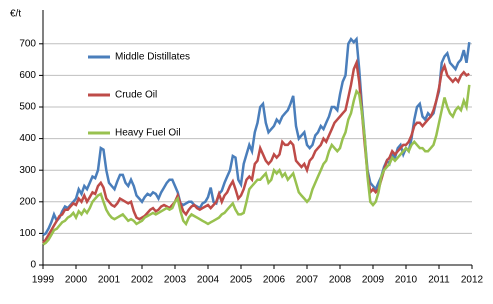 Image resolution: width=493 pixels, height=304 pixels. Describe the element at coordinates (27, 107) in the screenshot. I see `y-tick-label: 500` at that location.